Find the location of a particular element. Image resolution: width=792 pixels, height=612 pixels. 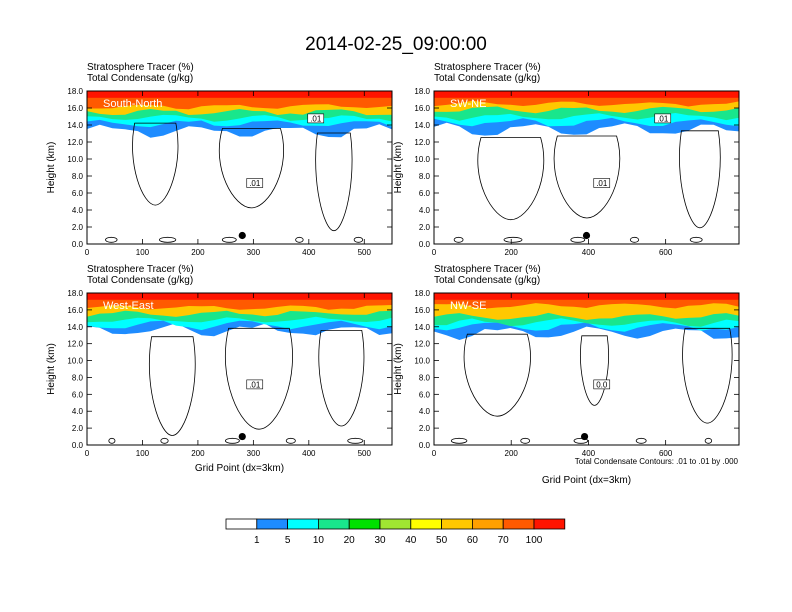

colorbar: 1 5 10 20 30 40 50 60 70 100 is located at coordinates (395, 532).